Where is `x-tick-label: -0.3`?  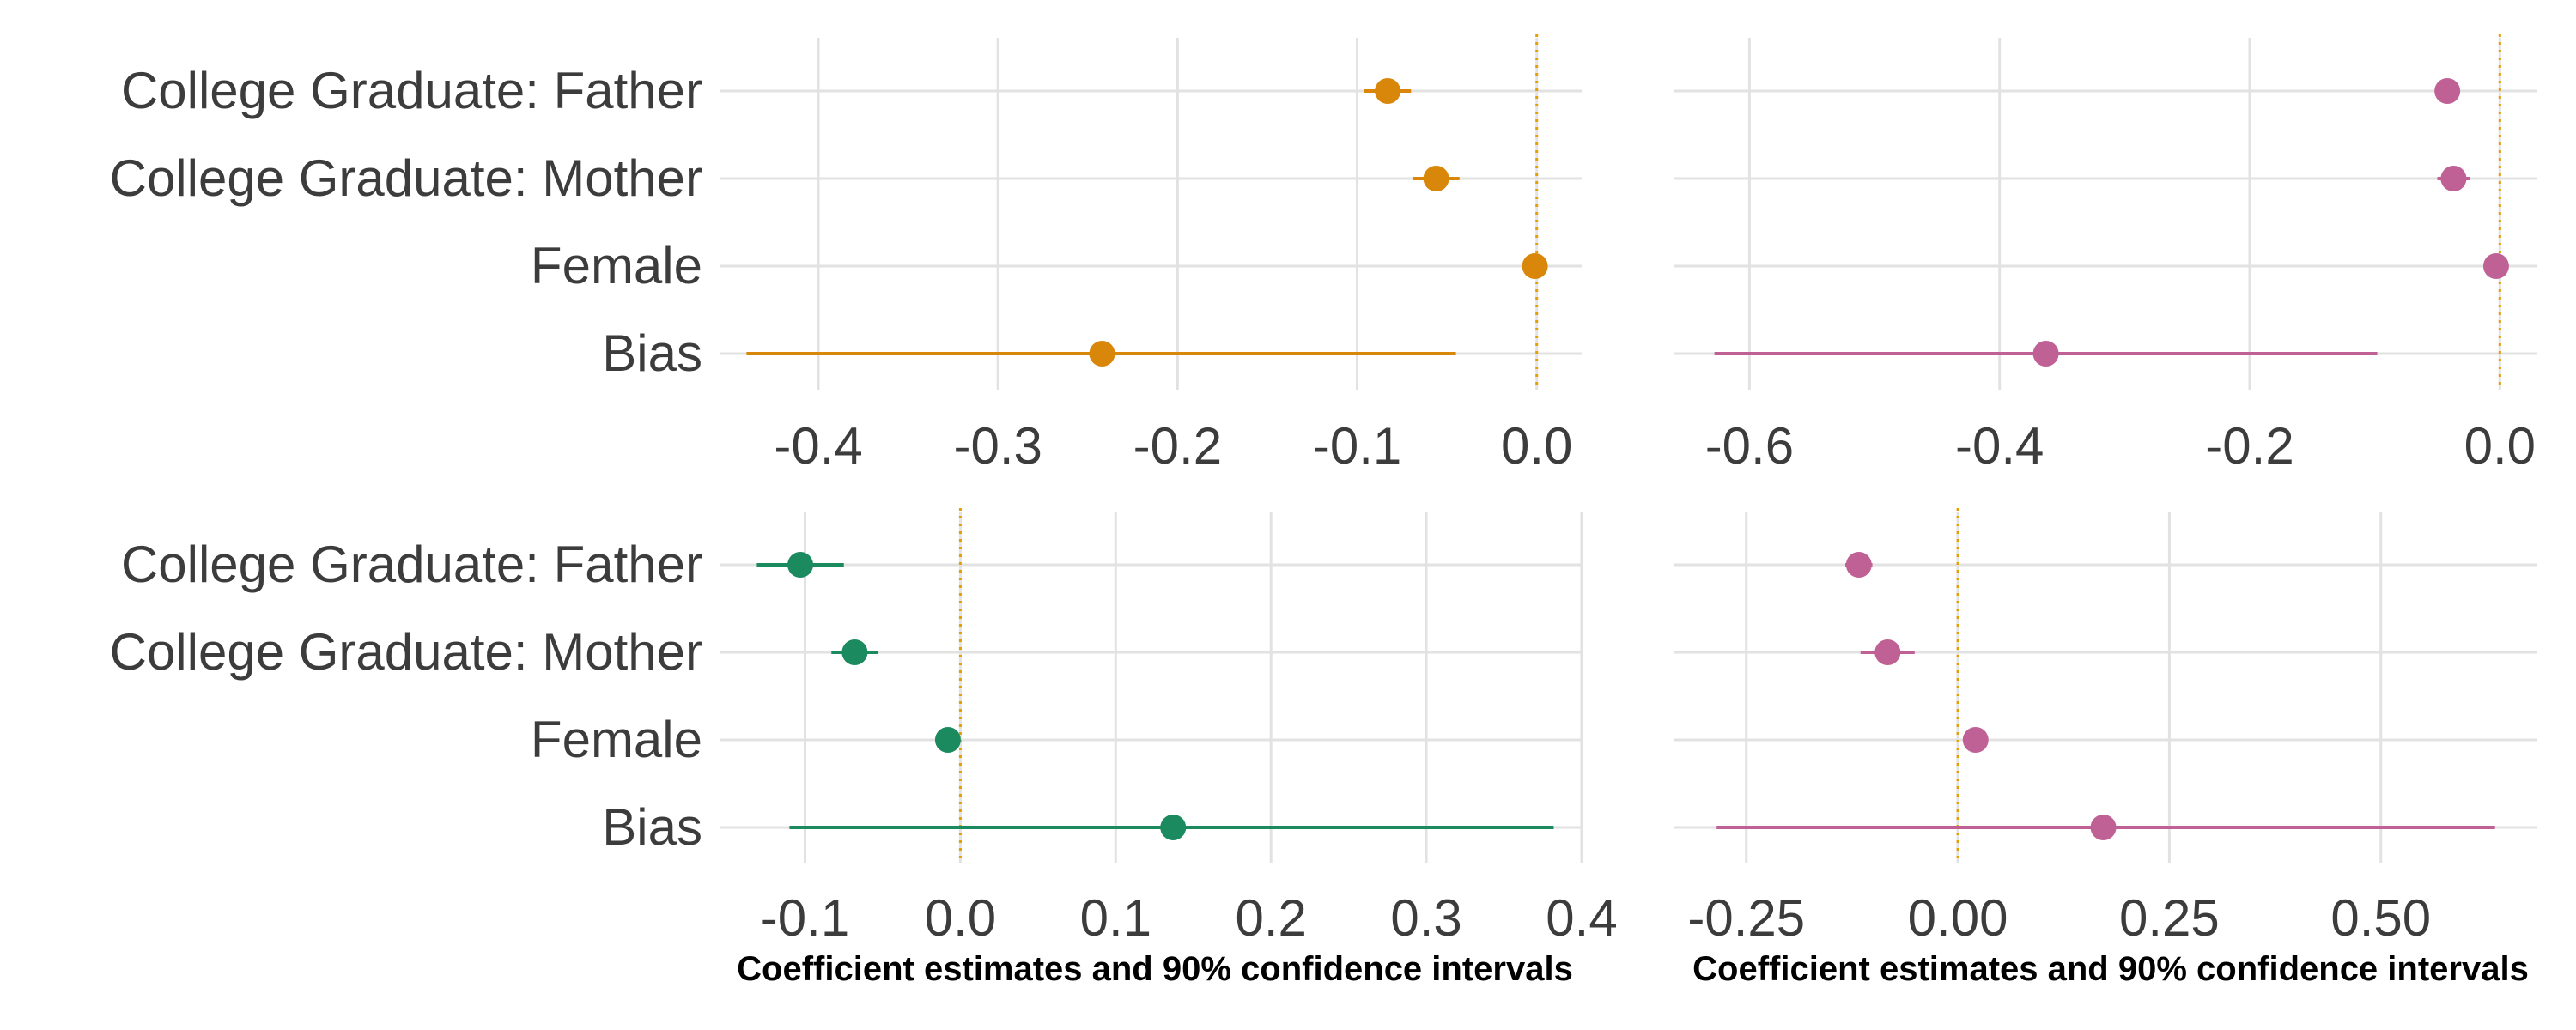
x-tick-label: -0.3 is located at coordinates (998, 446).